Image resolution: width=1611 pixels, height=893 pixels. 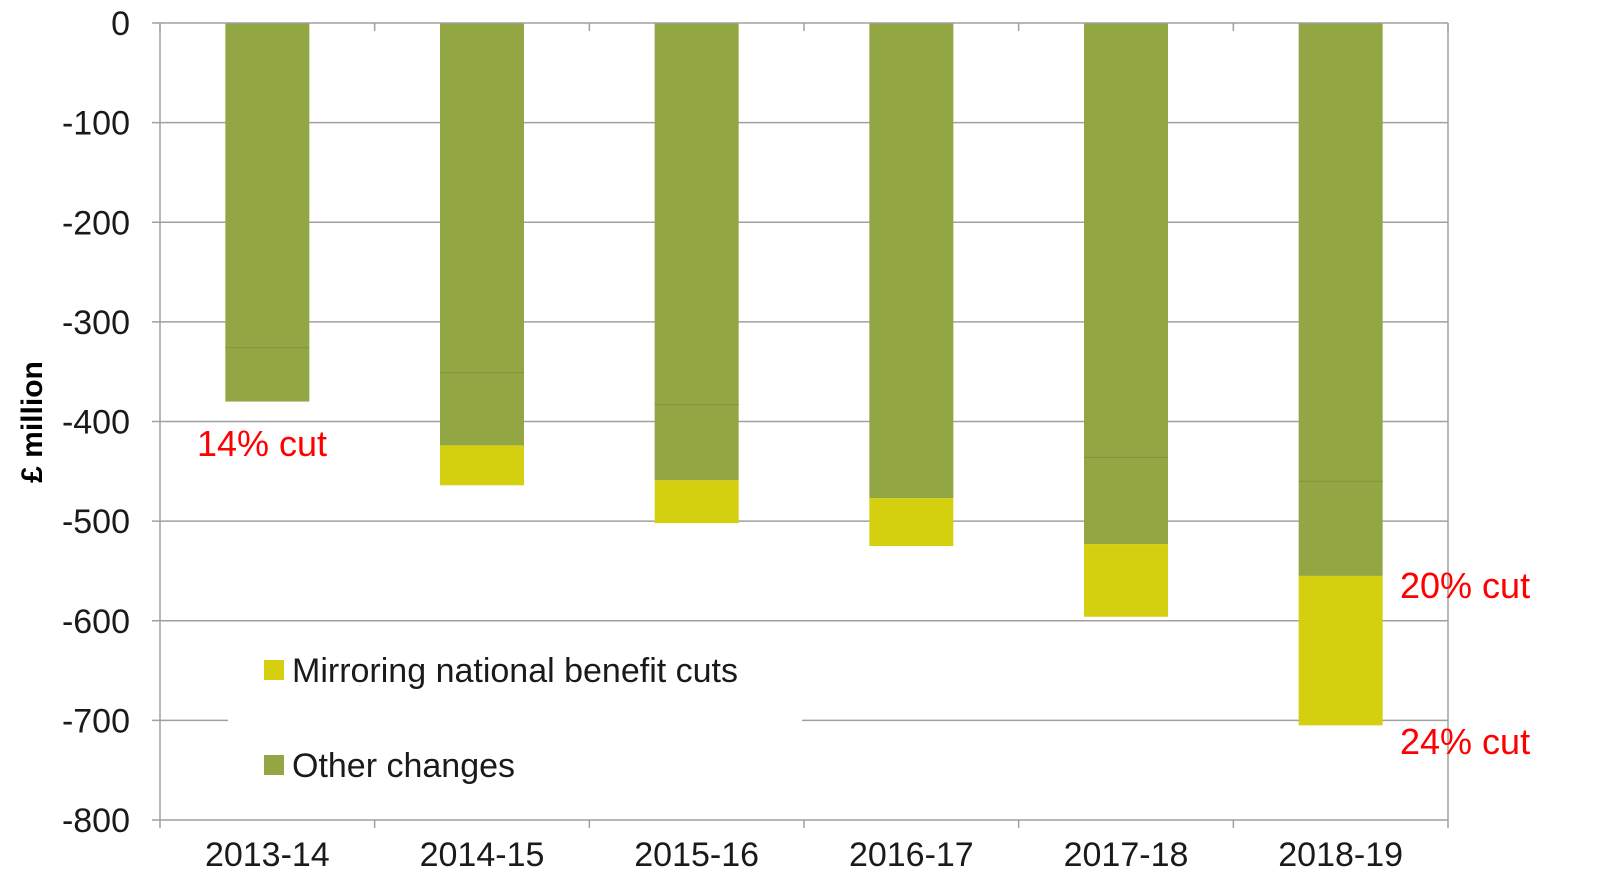 What do you see at coordinates (482, 855) in the screenshot?
I see `x-tick-label: 2014-15` at bounding box center [482, 855].